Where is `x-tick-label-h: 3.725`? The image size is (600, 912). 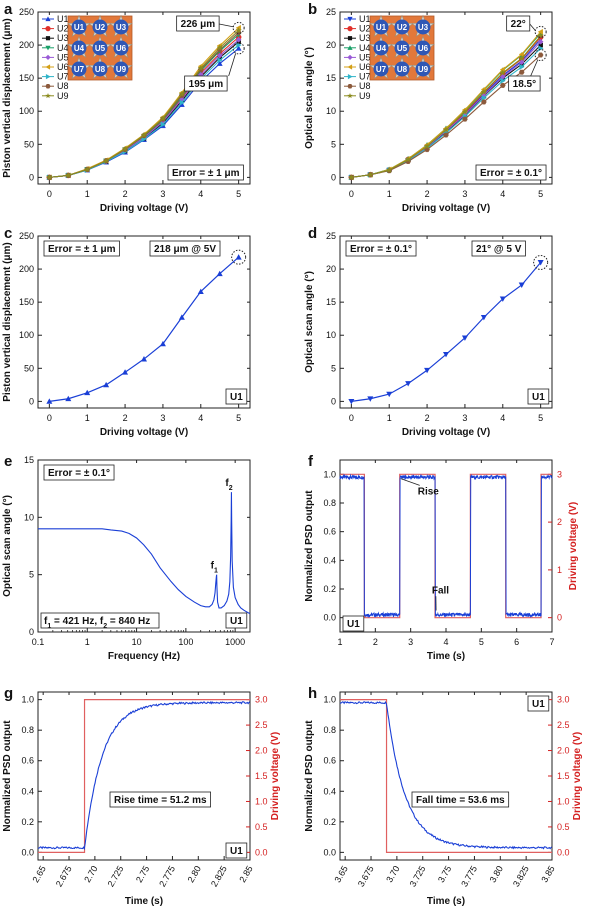
x-tick-label-h: 3.725 is located at coordinates (418, 876).